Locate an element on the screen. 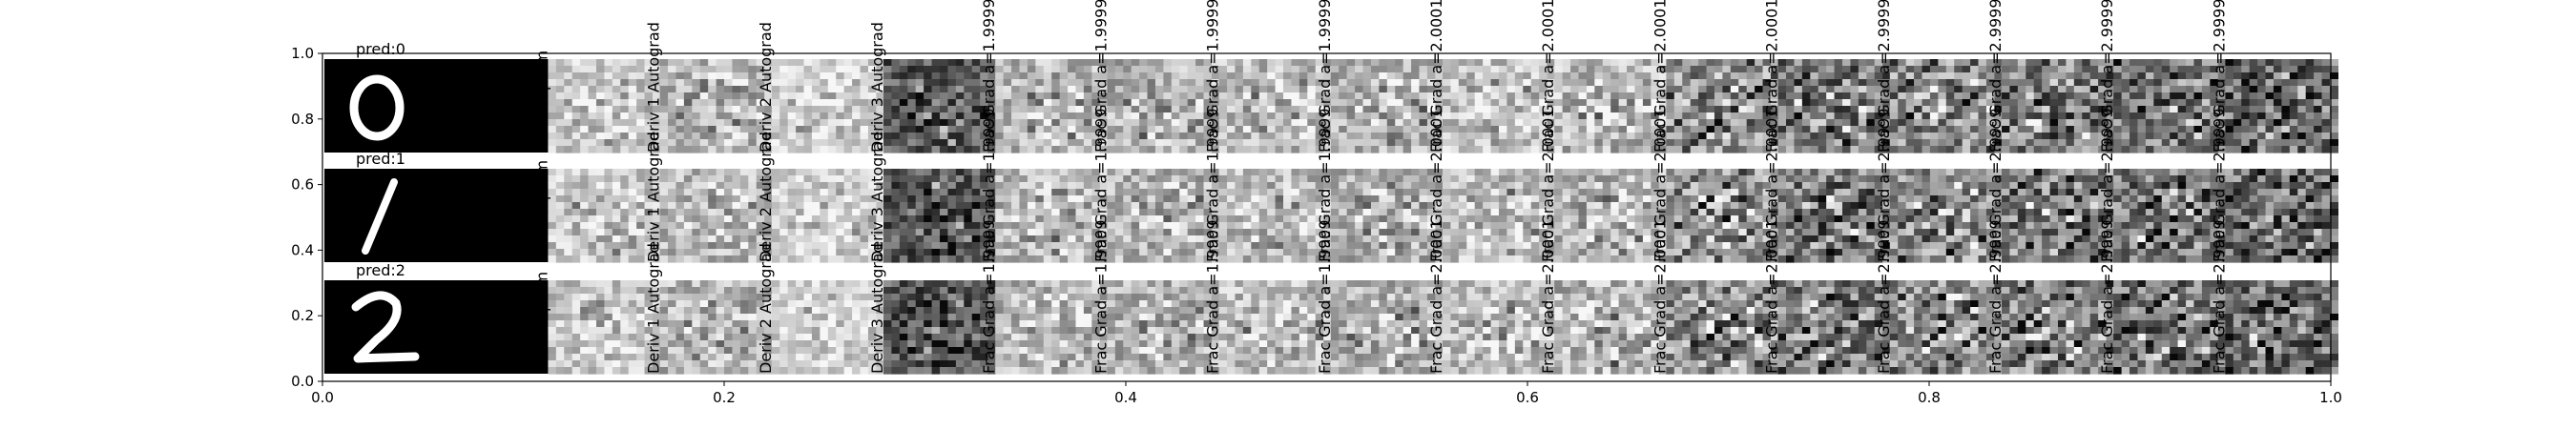 The image size is (2576, 429). panel-label: Frac Grad a=2.0001 is located at coordinates (1436, 185).